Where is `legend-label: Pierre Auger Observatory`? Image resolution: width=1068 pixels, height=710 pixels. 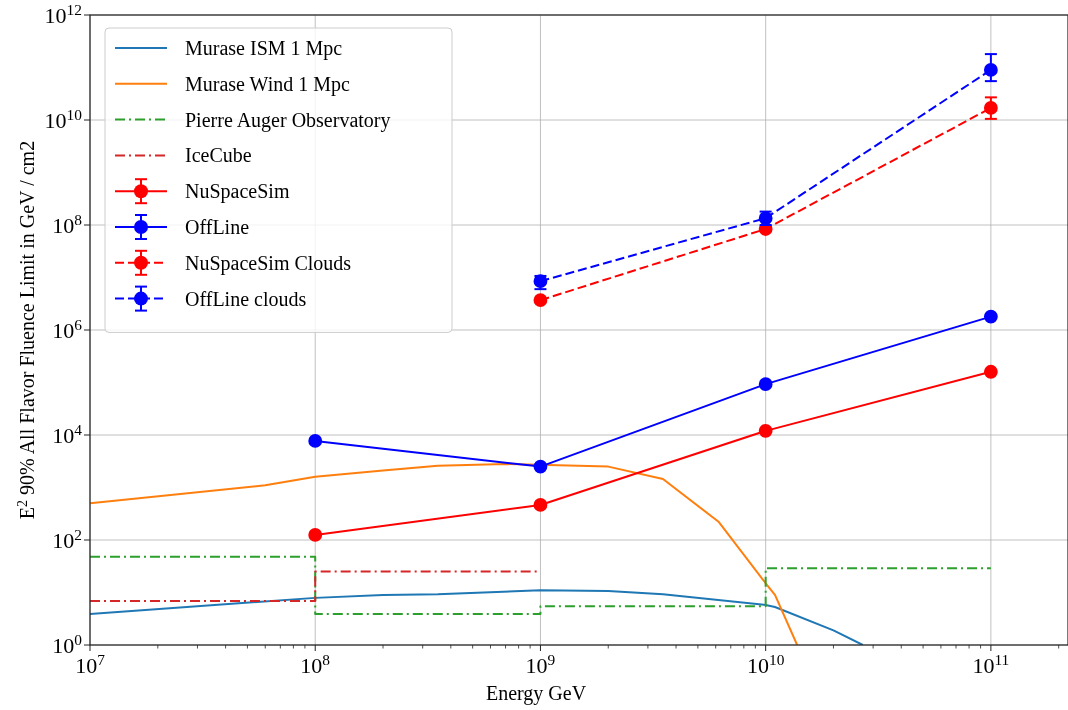 legend-label: Pierre Auger Observatory is located at coordinates (288, 120).